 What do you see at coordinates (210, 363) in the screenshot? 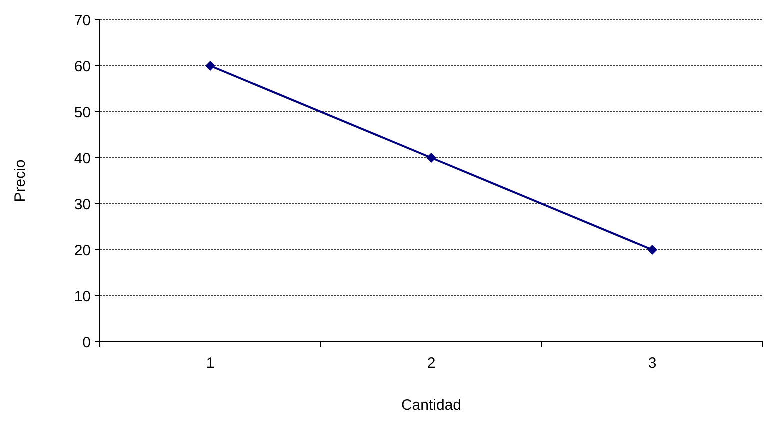
I see `x-tick-label: 1` at bounding box center [210, 363].